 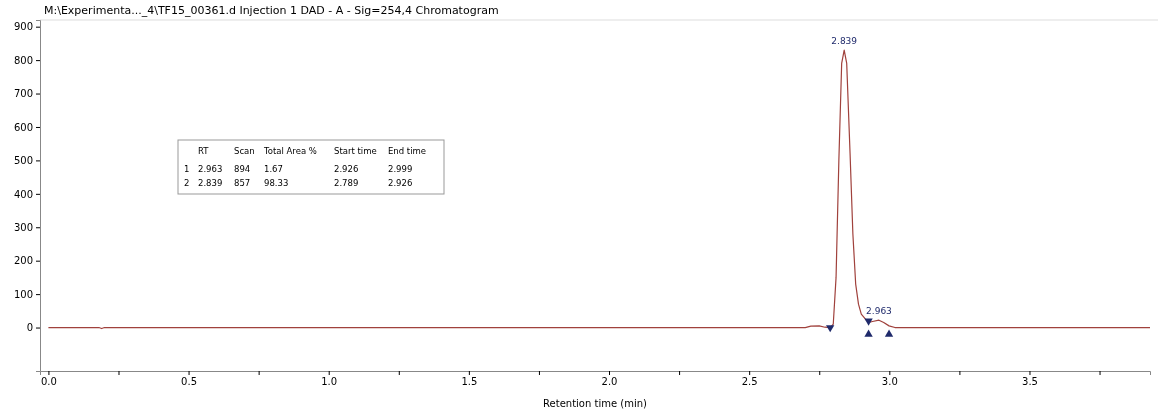 What do you see at coordinates (23, 294) in the screenshot?
I see `y-tick-label: 100` at bounding box center [23, 294].